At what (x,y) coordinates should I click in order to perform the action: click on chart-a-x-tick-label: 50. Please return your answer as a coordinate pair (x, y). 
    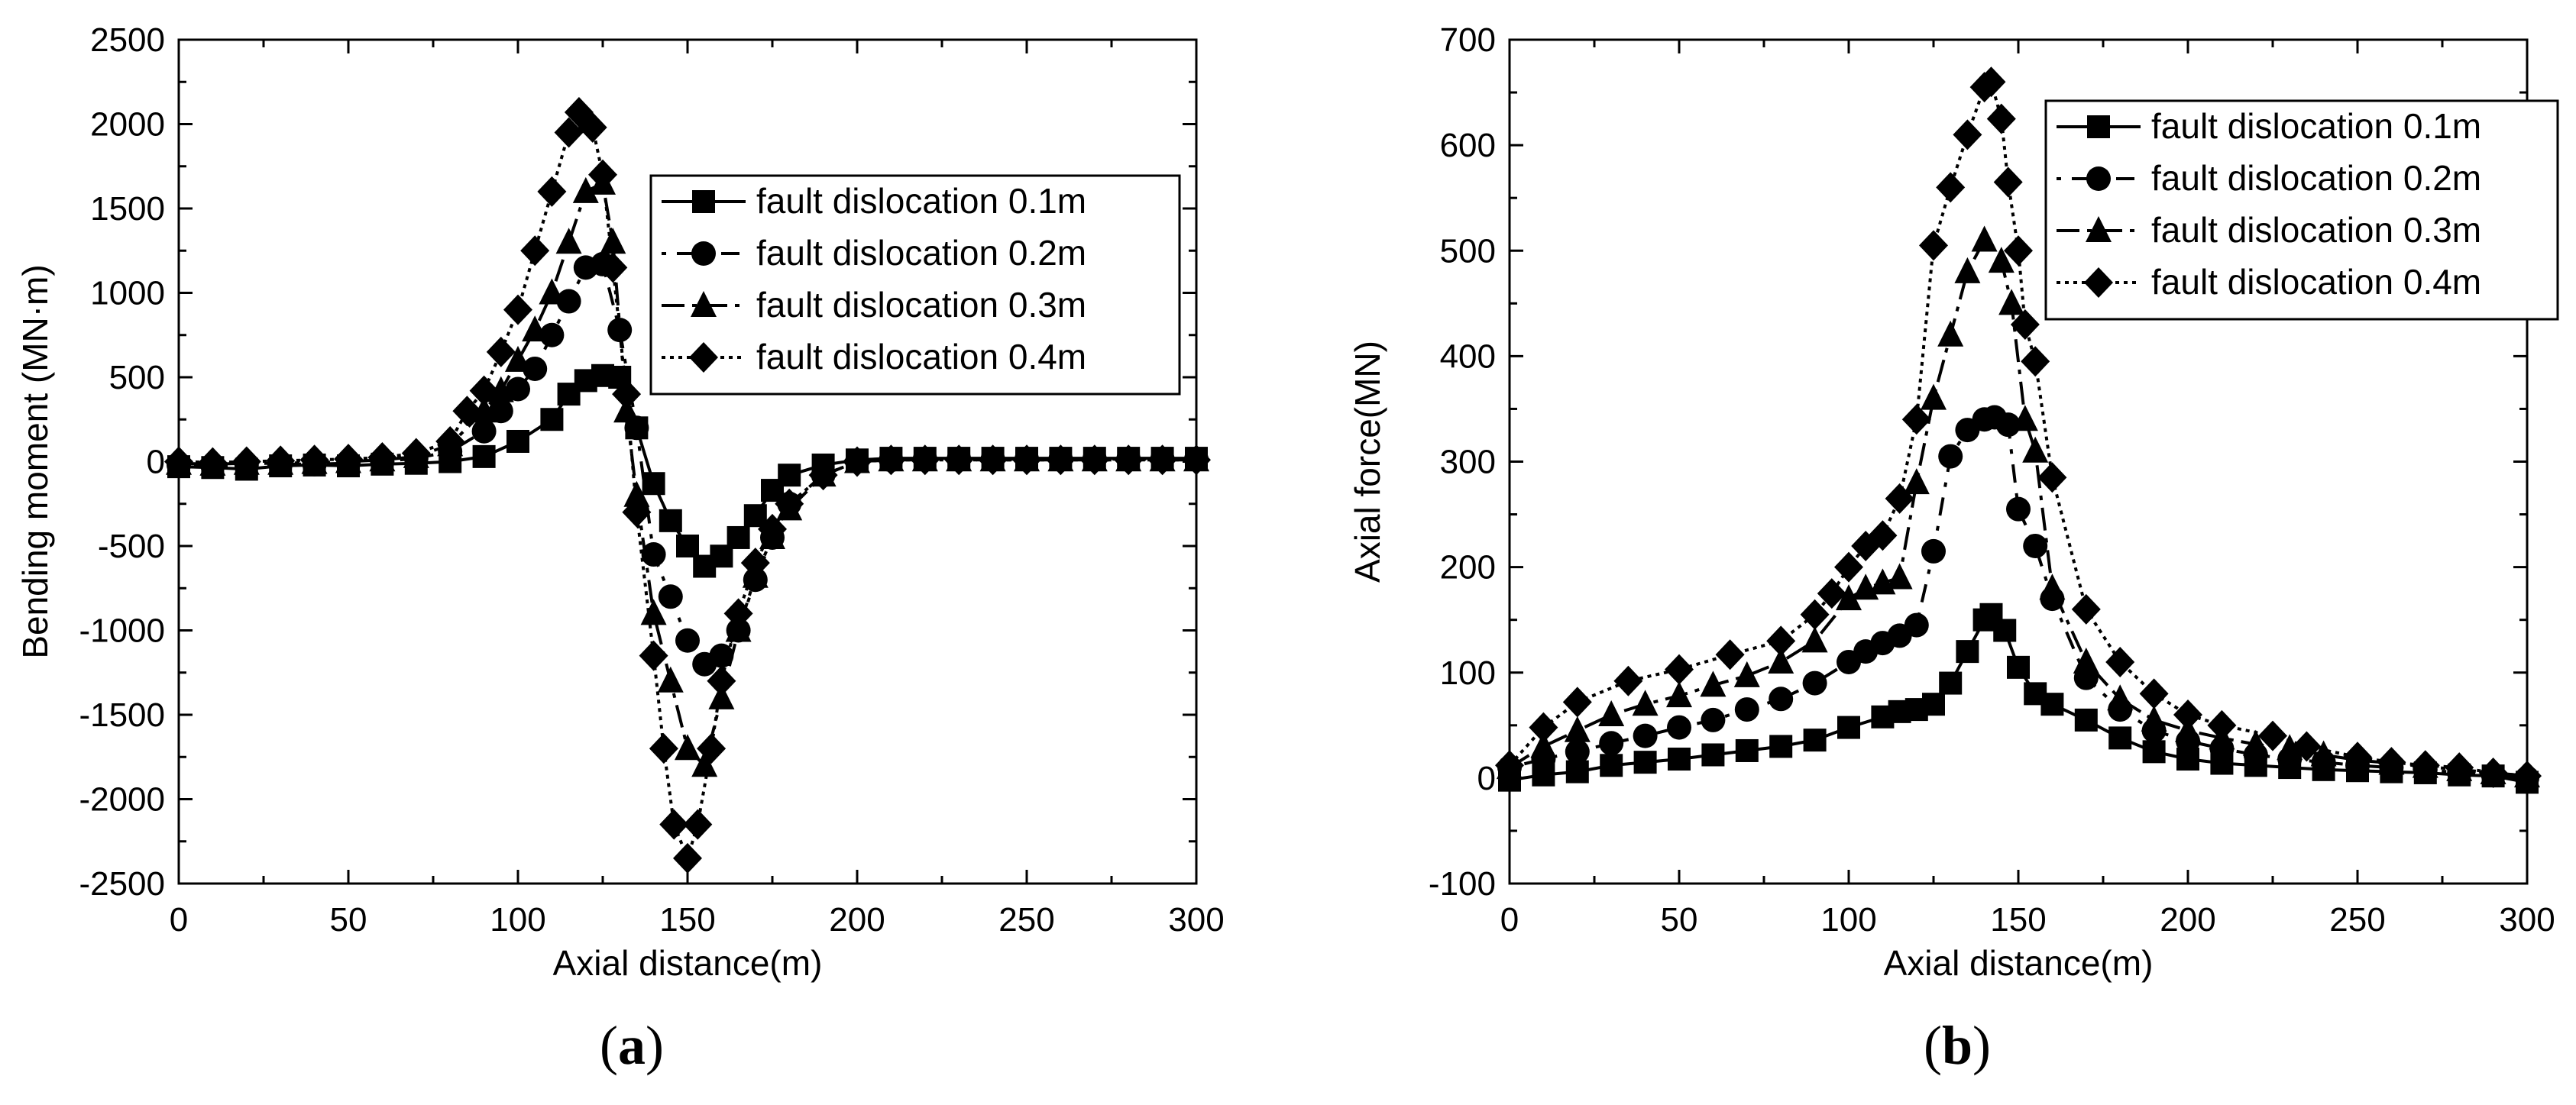
    Looking at the image, I should click on (348, 920).